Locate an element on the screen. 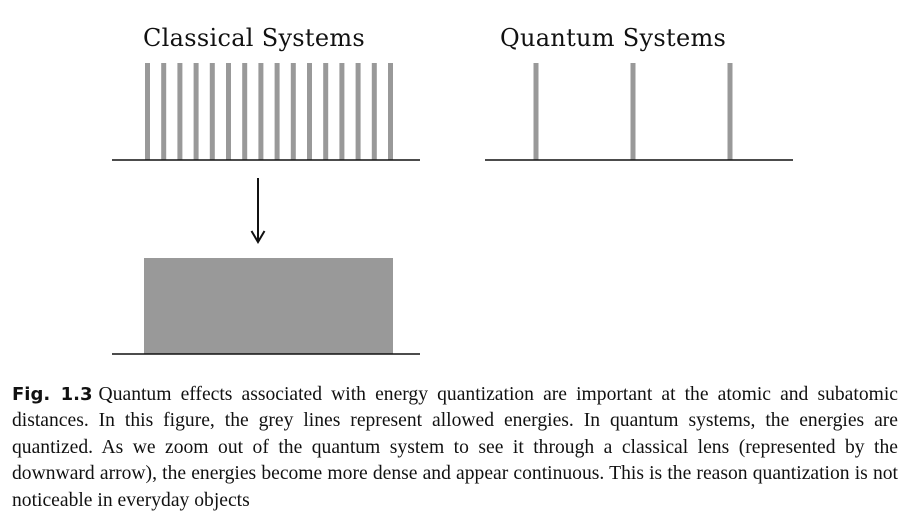 This screenshot has height=524, width=912. quantum-energy-levels is located at coordinates (633, 111).